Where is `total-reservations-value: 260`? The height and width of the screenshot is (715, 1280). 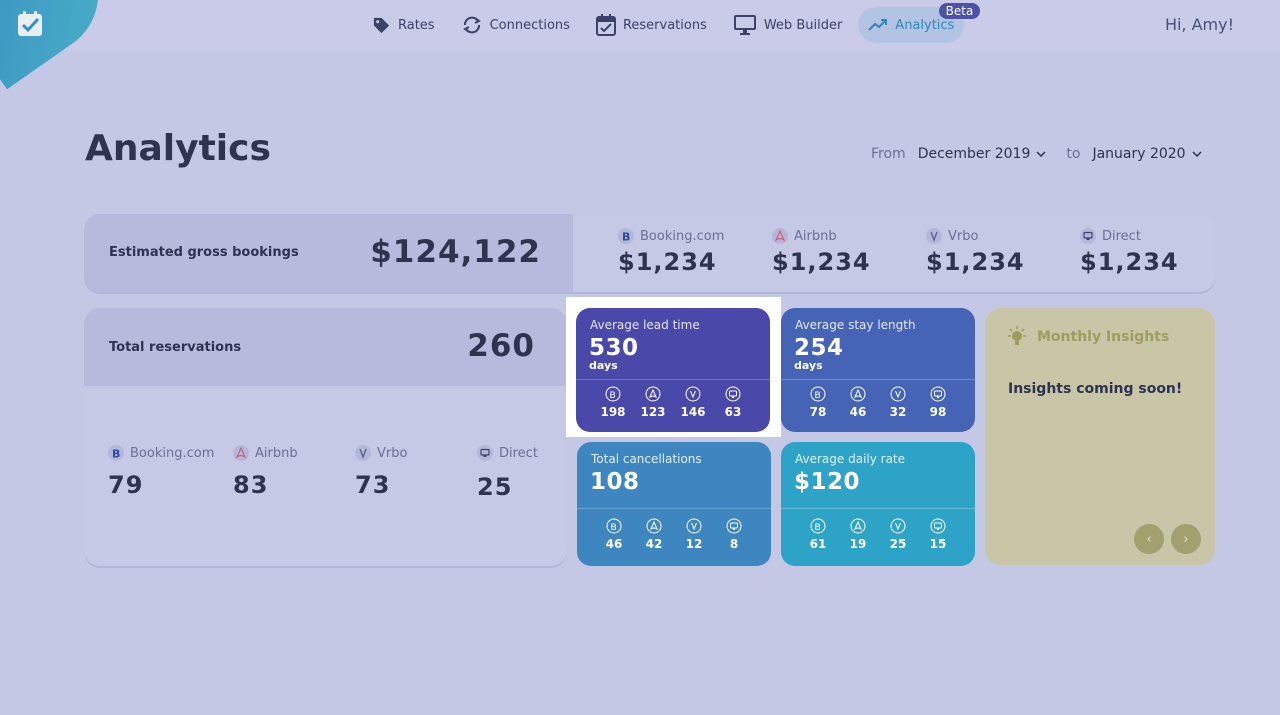 total-reservations-value: 260 is located at coordinates (501, 346).